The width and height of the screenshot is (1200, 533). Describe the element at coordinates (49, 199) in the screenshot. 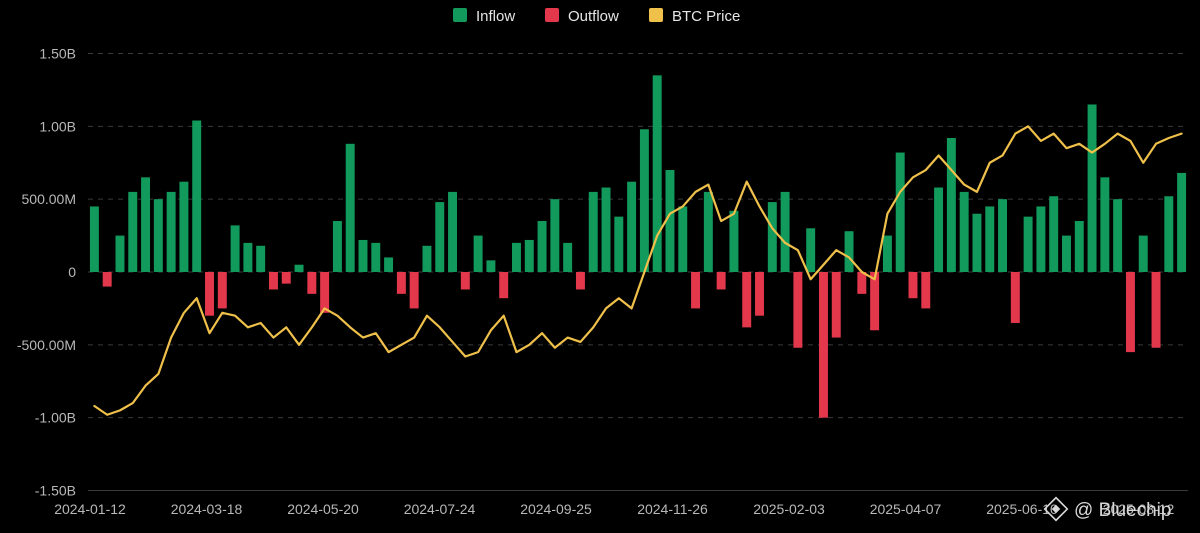

I see `y-tick-label: 500.00M` at that location.